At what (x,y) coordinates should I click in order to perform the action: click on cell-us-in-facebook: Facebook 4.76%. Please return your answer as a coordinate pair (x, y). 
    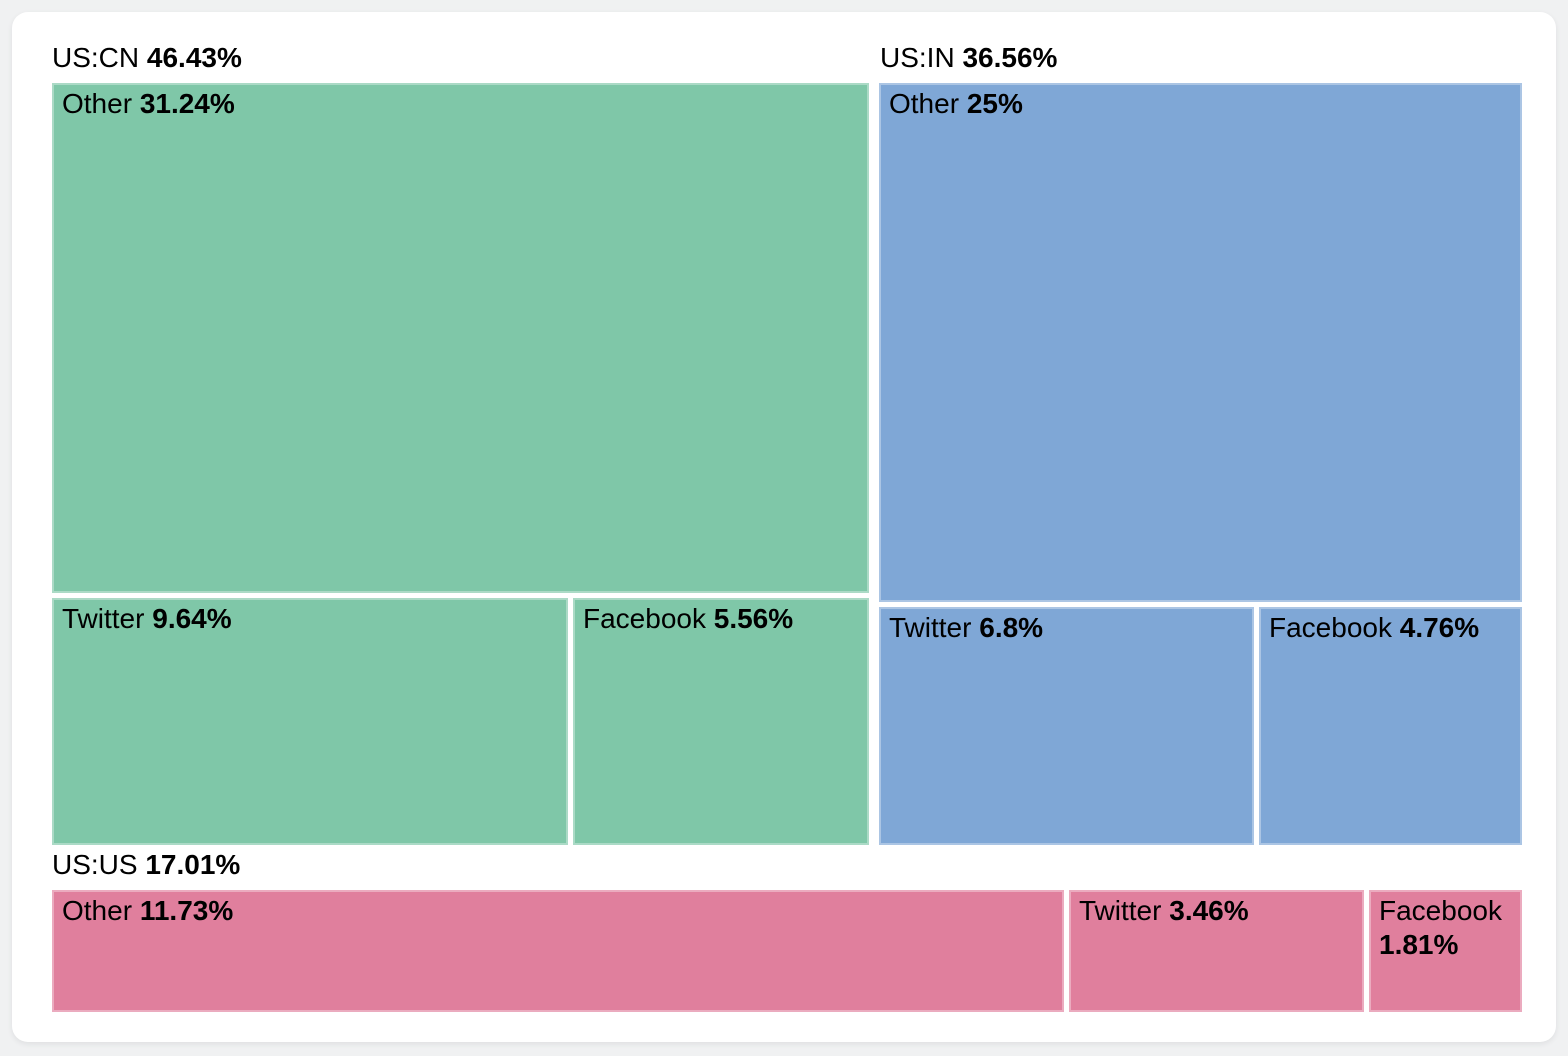
    Looking at the image, I should click on (1390, 726).